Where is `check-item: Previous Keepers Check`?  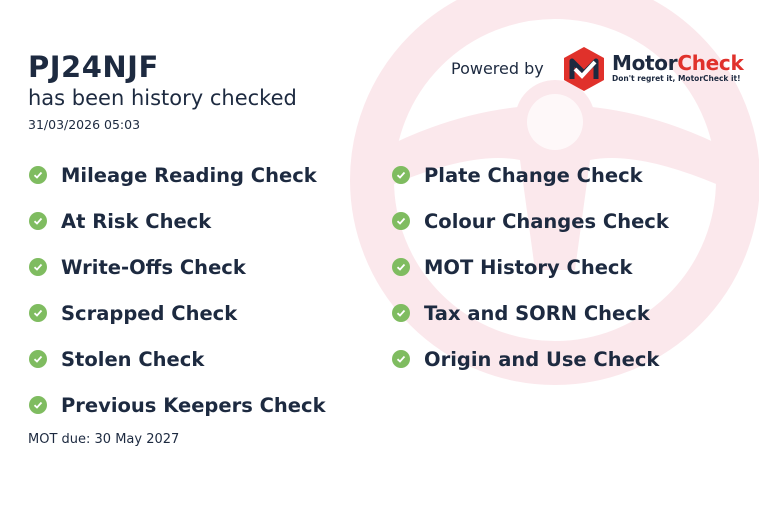 check-item: Previous Keepers Check is located at coordinates (177, 405).